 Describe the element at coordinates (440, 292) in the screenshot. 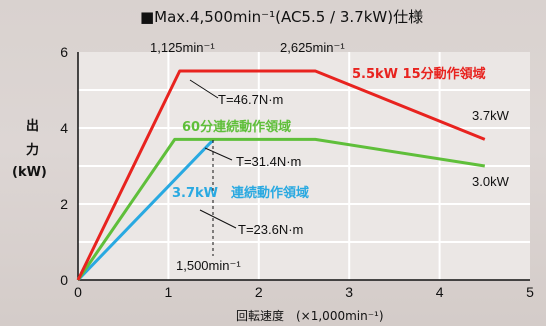

I see `x-tick-label: 4` at that location.